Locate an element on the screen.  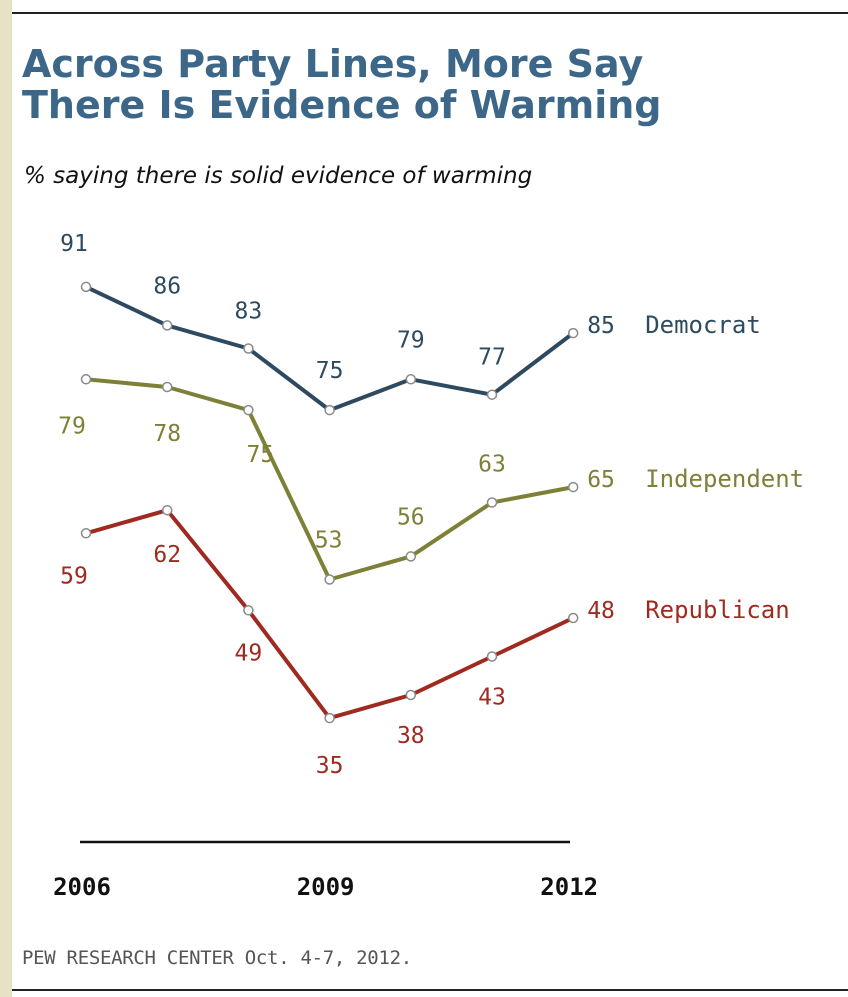
data-label-independent-2007: 78 is located at coordinates (167, 434).